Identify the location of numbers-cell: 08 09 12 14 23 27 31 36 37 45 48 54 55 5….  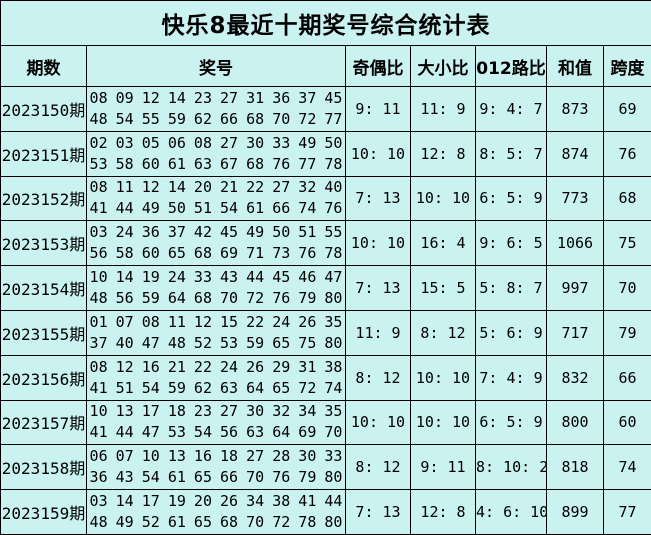
(216, 109).